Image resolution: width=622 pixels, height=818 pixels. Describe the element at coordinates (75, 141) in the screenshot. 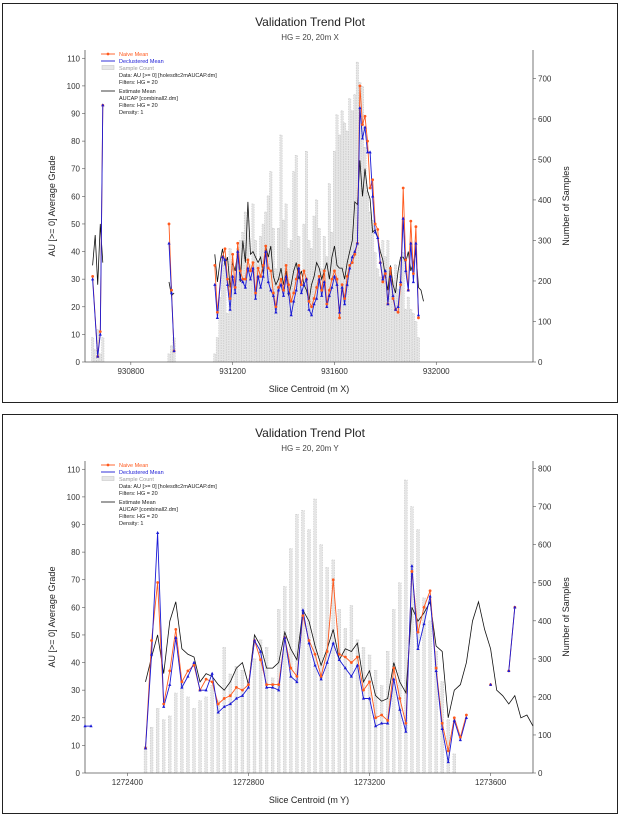

I see `chart0-ytick-label-8: 80` at that location.